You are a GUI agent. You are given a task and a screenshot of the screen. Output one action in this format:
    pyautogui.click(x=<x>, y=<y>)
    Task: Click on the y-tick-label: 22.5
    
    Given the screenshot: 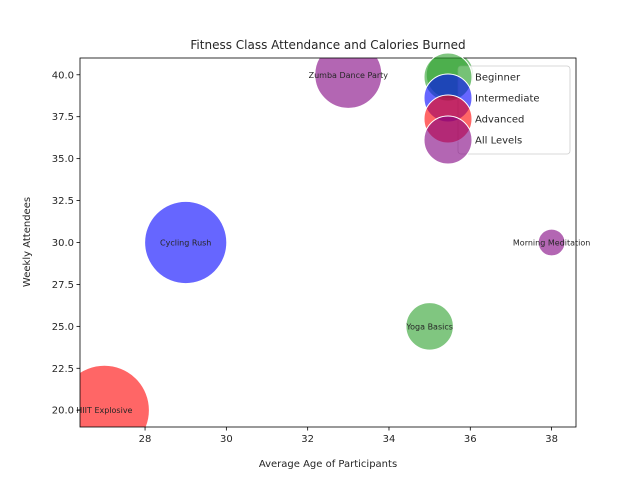 What is the action you would take?
    pyautogui.click(x=63, y=369)
    